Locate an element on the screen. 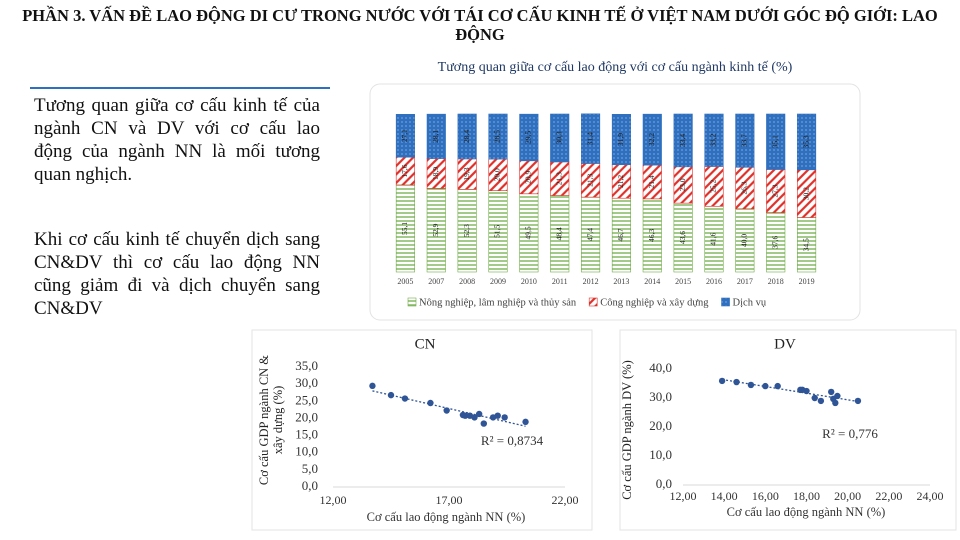 This screenshot has height=540, width=960. value-label: 37,6 is located at coordinates (774, 241).